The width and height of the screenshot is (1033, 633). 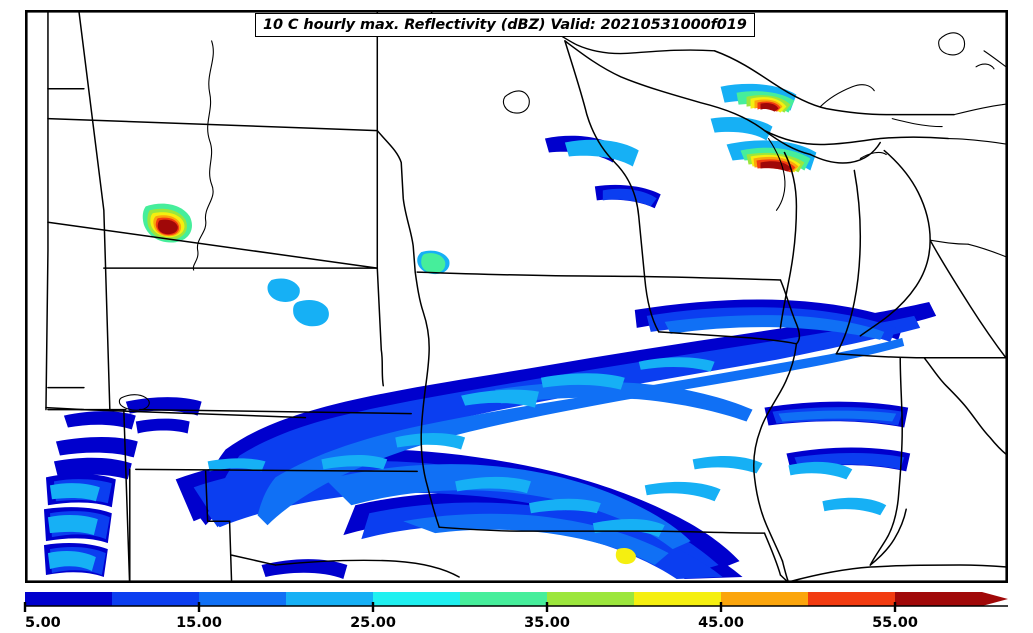 I want to click on colorbar-tick-label: 45.00, so click(x=721, y=623).